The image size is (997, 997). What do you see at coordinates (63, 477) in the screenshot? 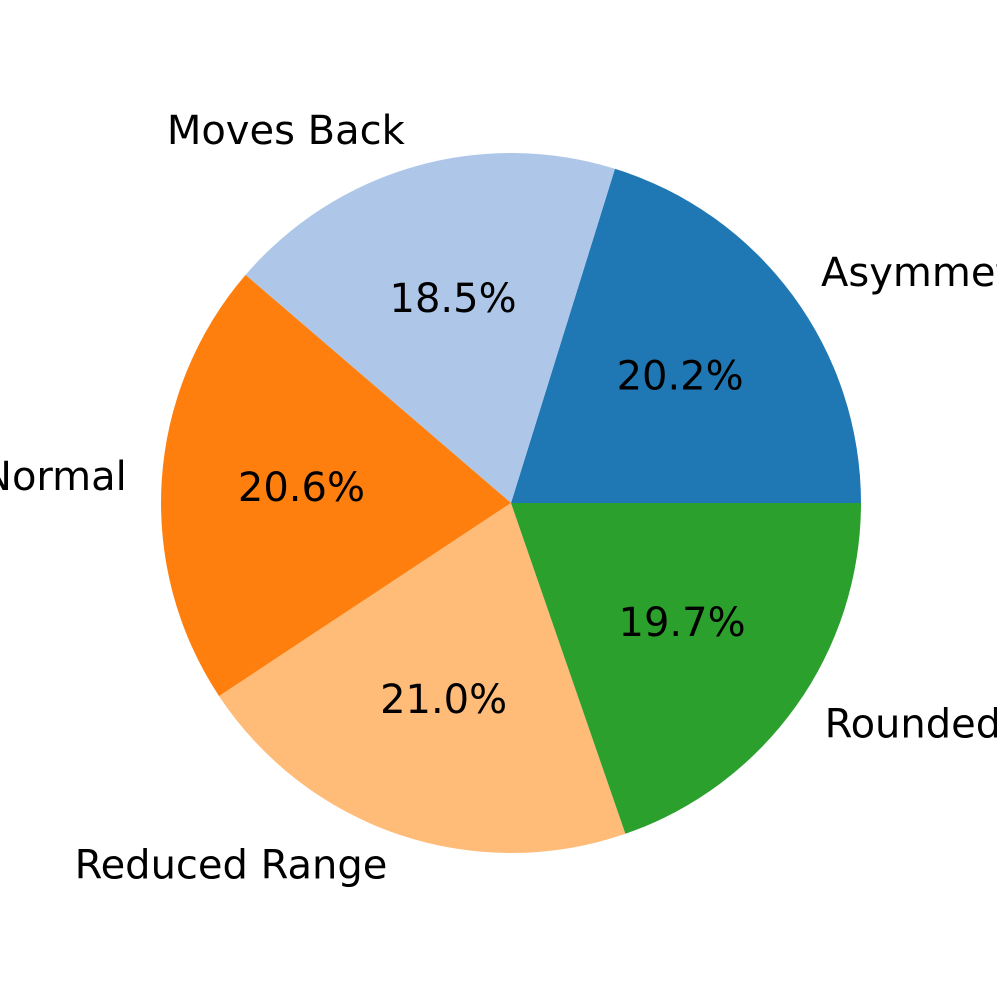
I see `slice-label: Normal` at bounding box center [63, 477].